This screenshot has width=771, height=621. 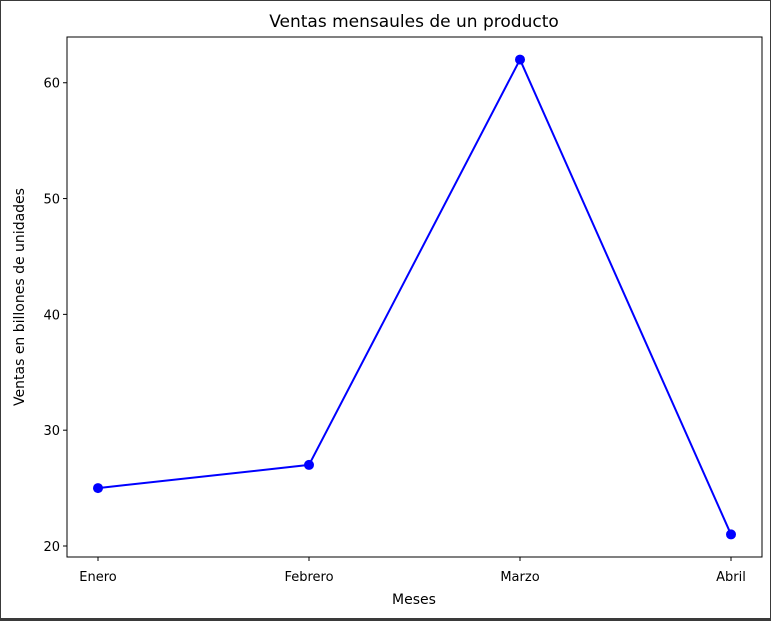 I want to click on x-axis-label: Meses, so click(x=414, y=600).